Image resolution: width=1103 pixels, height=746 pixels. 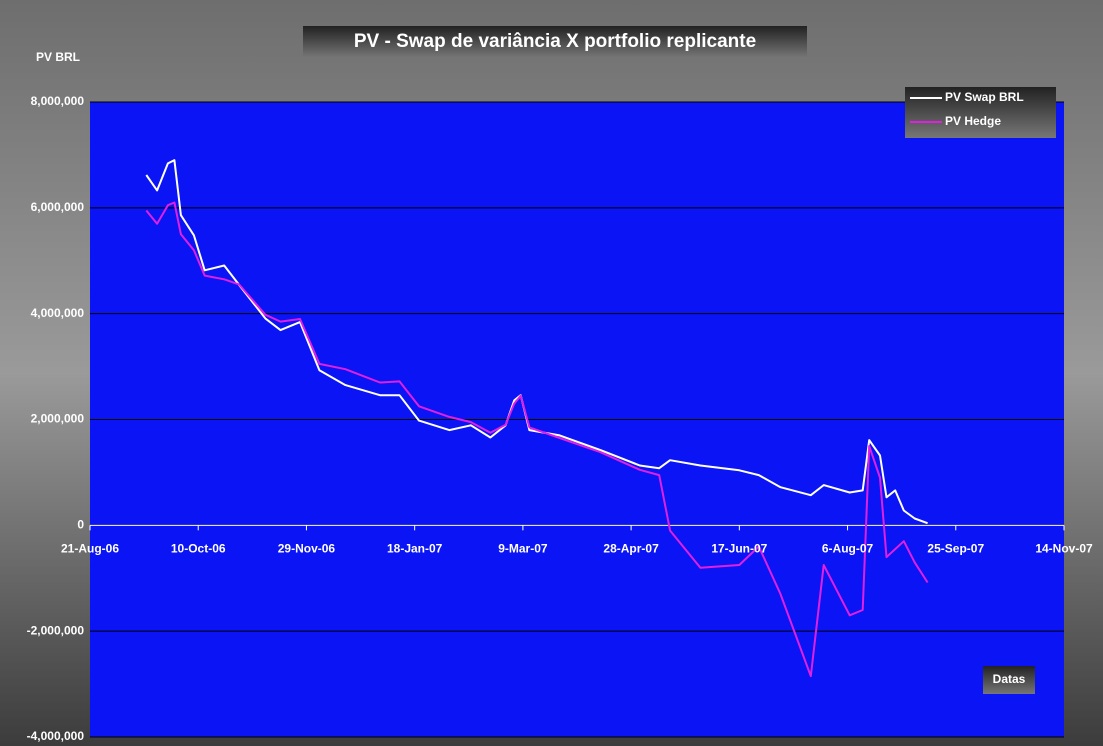 I want to click on legend-label: PV Swap BRL, so click(x=984, y=97).